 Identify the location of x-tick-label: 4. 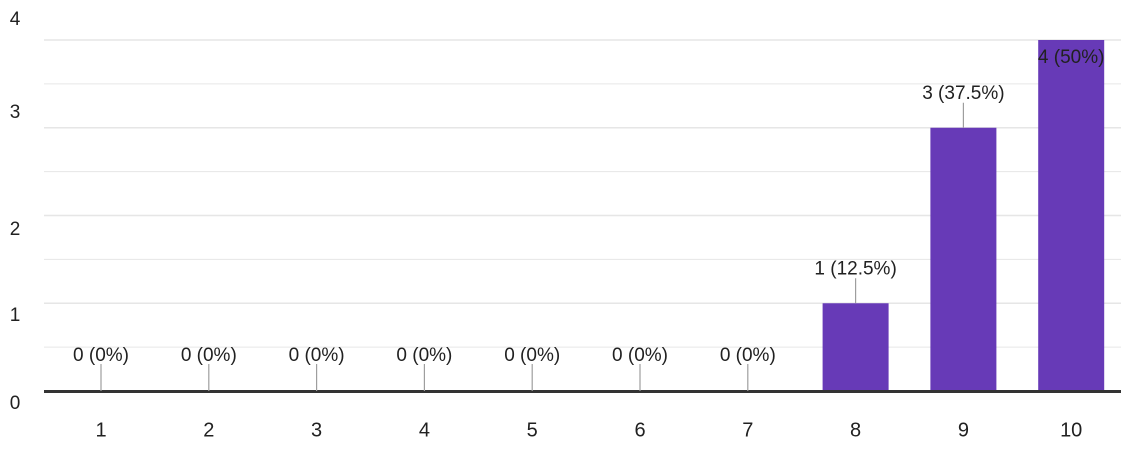
(424, 430).